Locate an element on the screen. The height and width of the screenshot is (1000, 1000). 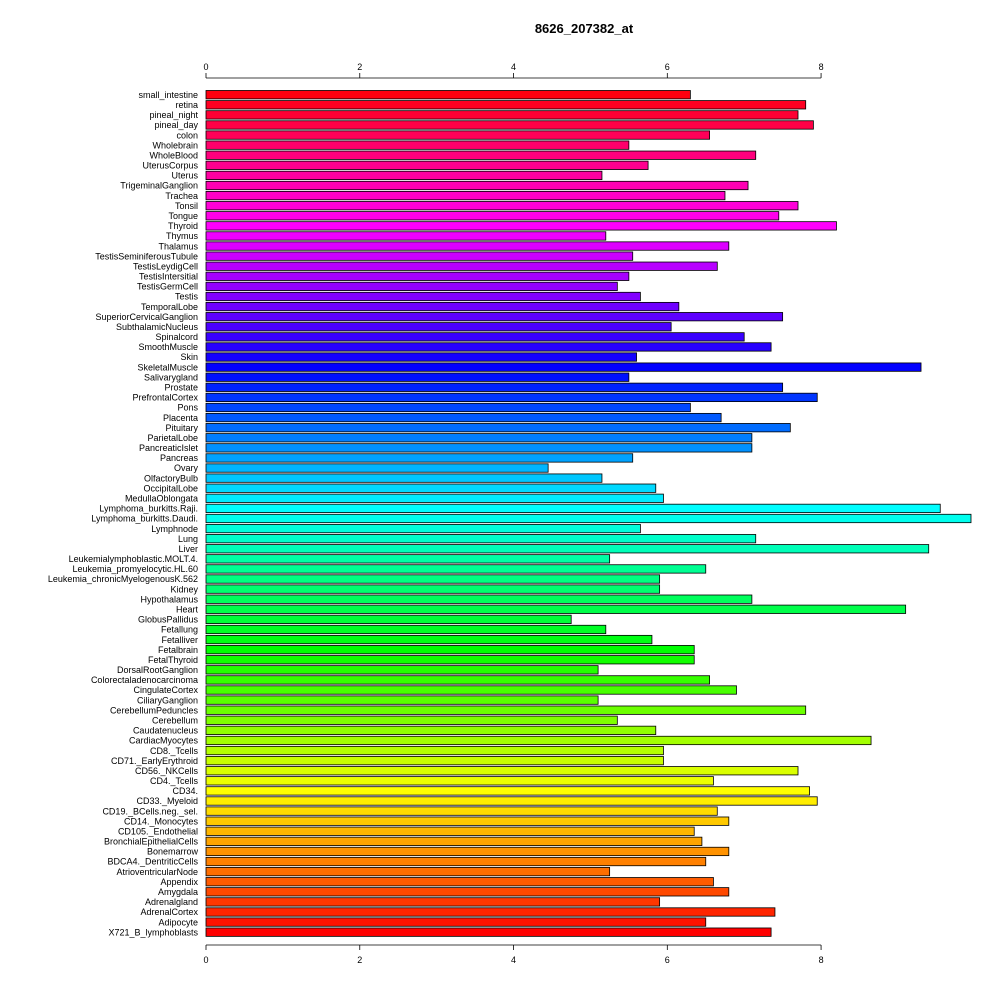
category-label: Adipocyte is located at coordinates (178, 922).